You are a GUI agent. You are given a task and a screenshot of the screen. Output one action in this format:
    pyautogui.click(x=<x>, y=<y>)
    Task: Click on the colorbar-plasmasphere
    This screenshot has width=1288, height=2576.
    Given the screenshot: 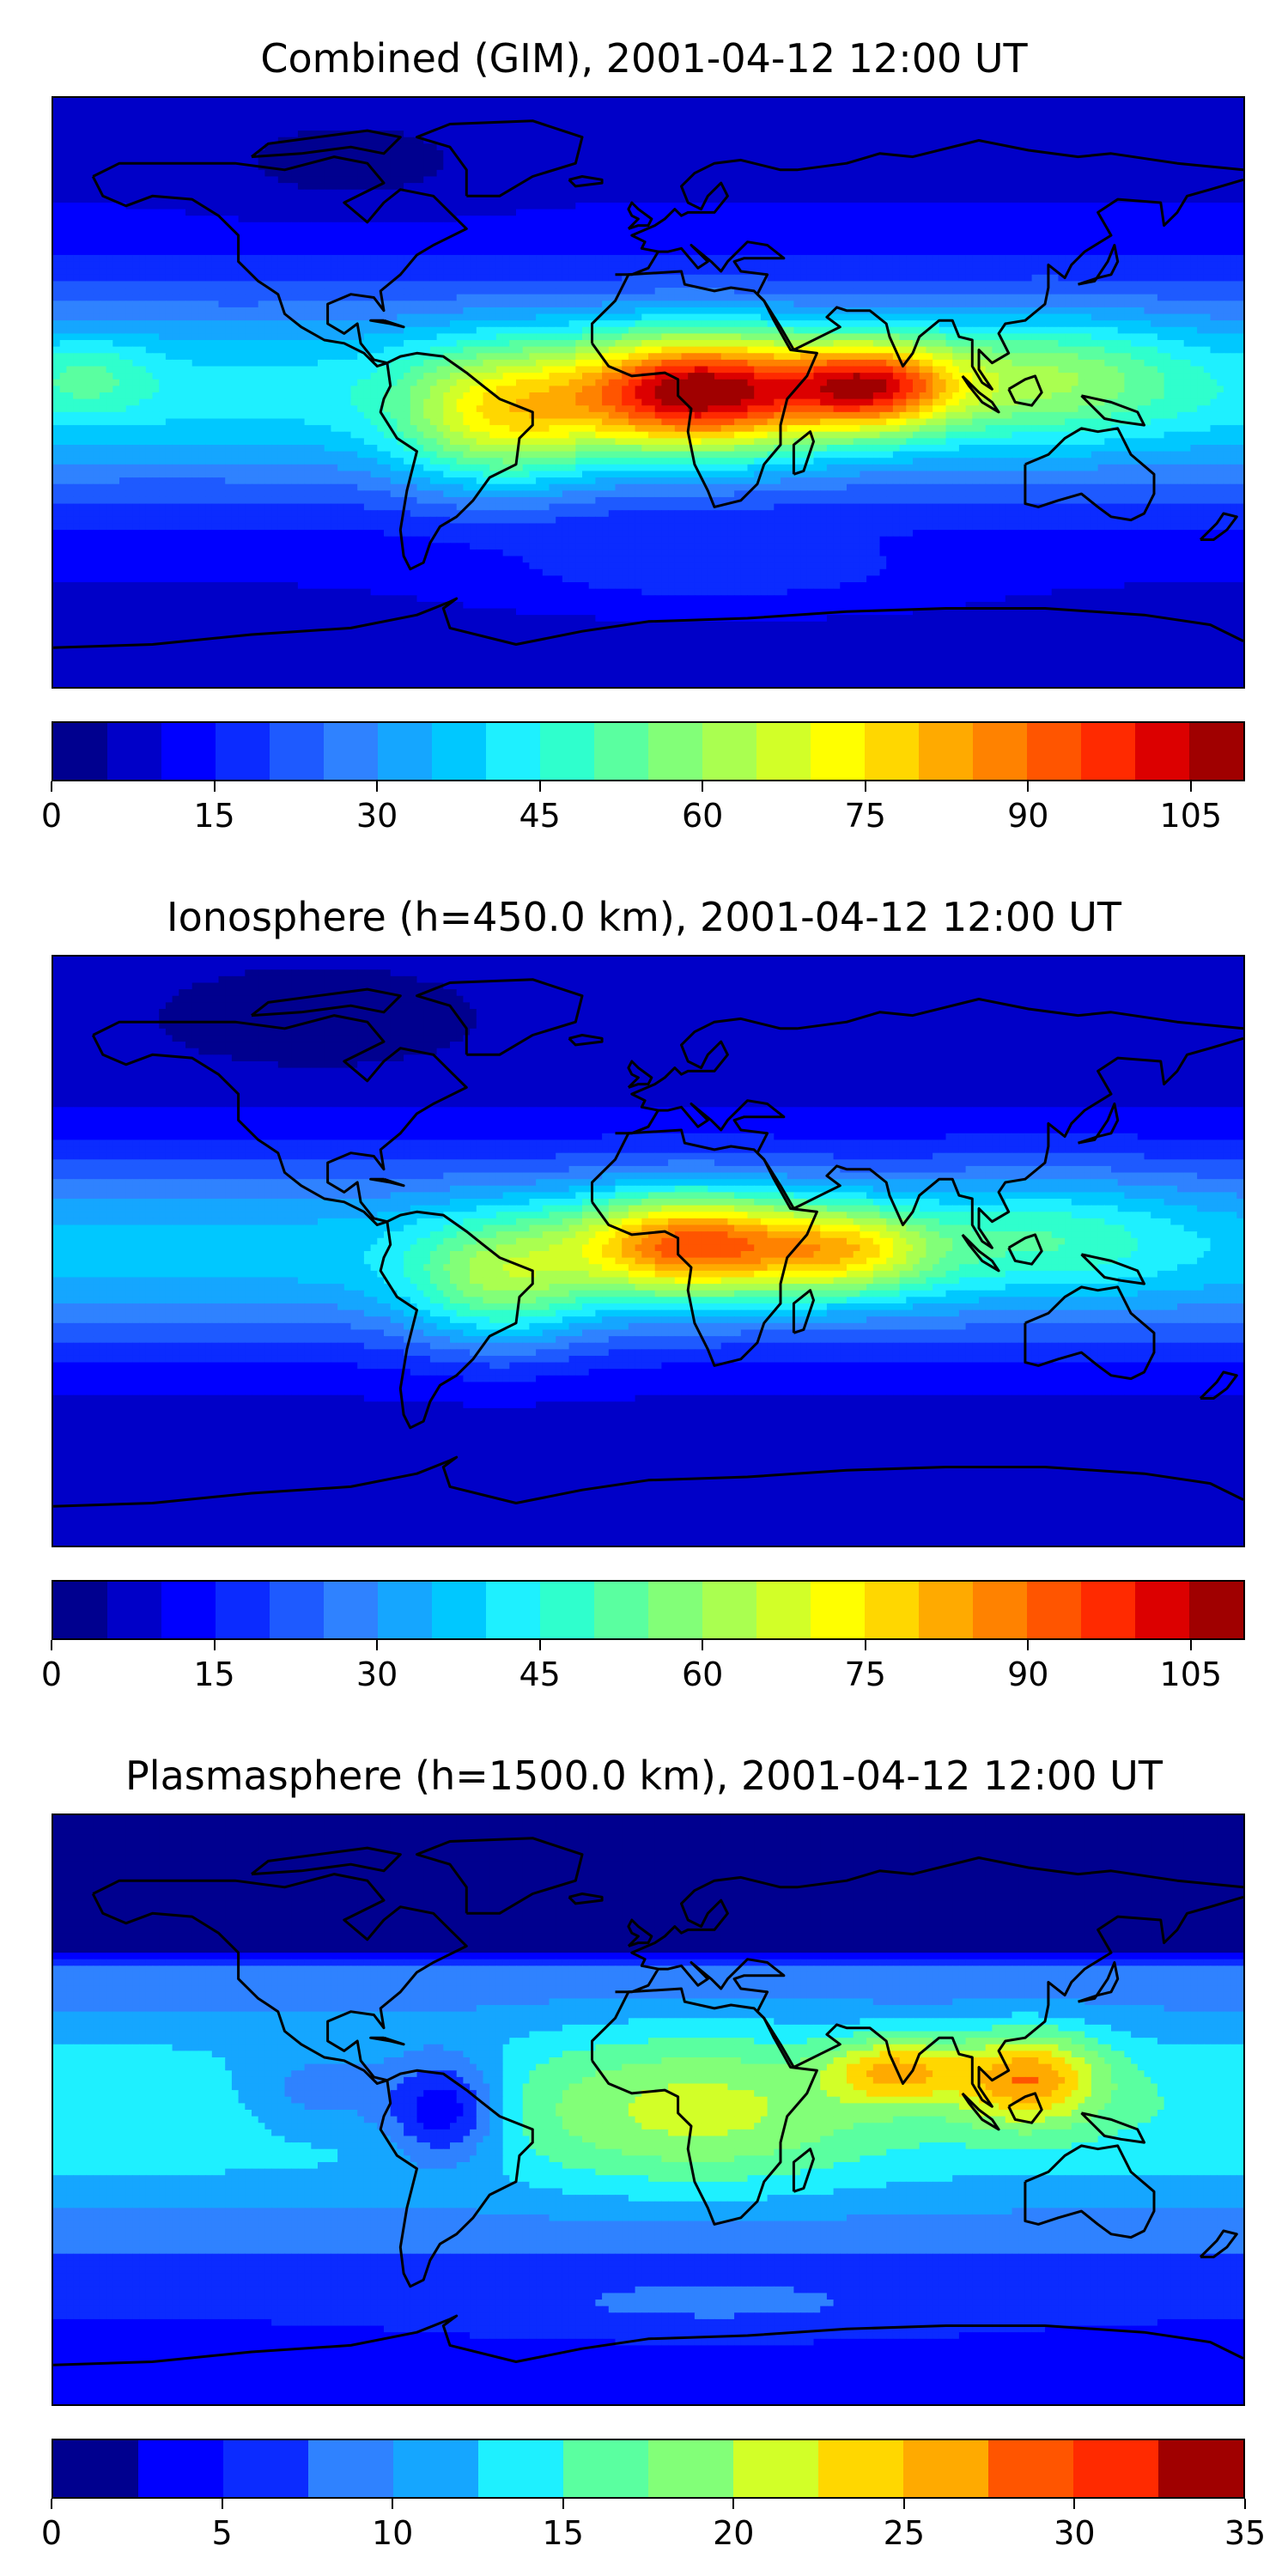 What is the action you would take?
    pyautogui.click(x=649, y=2469)
    